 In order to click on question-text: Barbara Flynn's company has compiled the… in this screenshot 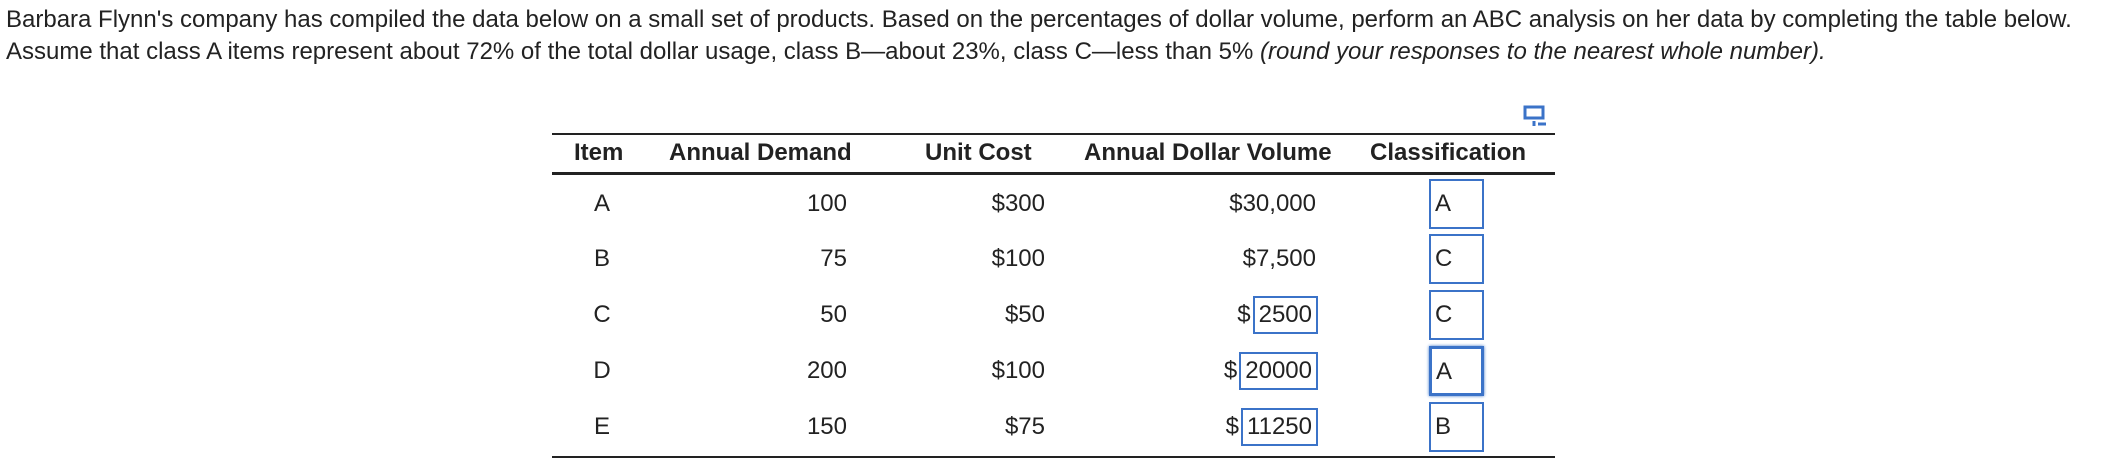, I will do `click(1039, 35)`.